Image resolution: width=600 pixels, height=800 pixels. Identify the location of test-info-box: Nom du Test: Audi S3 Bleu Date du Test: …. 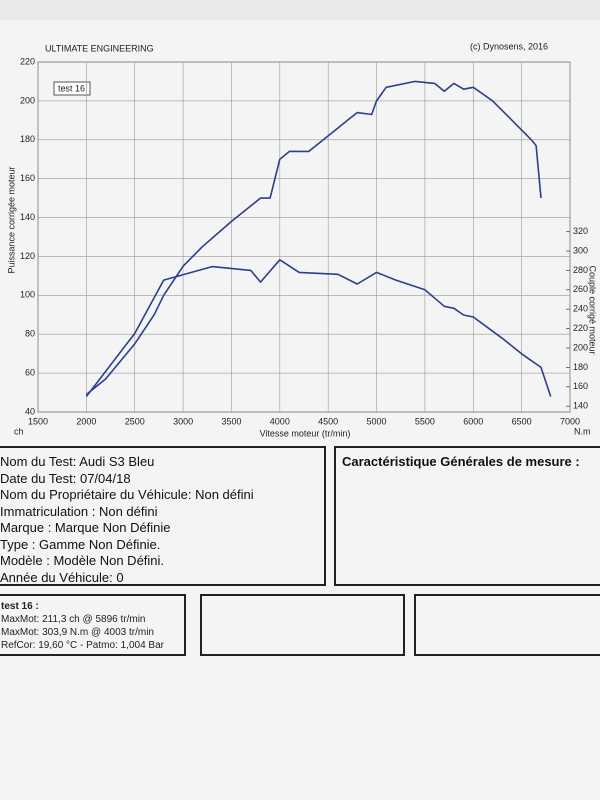
(163, 516).